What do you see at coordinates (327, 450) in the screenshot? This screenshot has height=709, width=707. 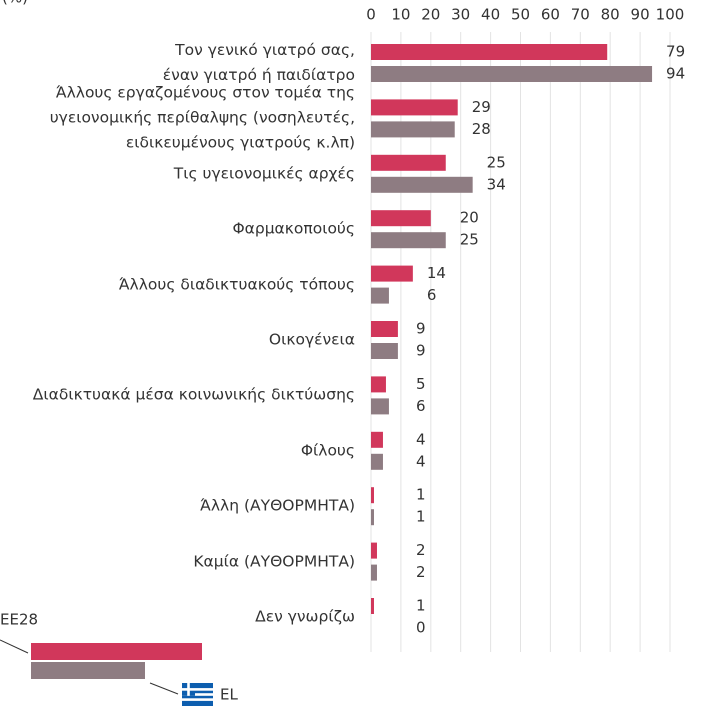 I see `category-label: Φίλους` at bounding box center [327, 450].